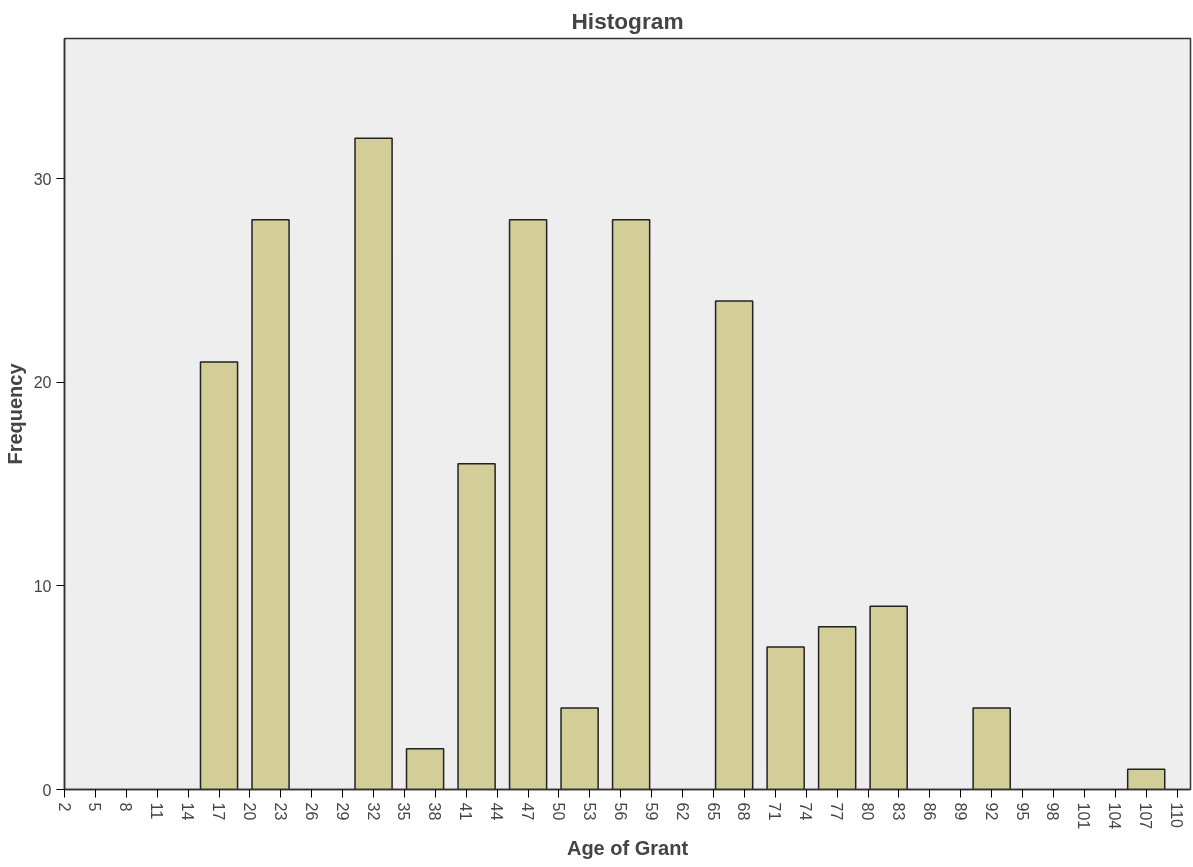  I want to click on x-tick-label: 59, so click(651, 811).